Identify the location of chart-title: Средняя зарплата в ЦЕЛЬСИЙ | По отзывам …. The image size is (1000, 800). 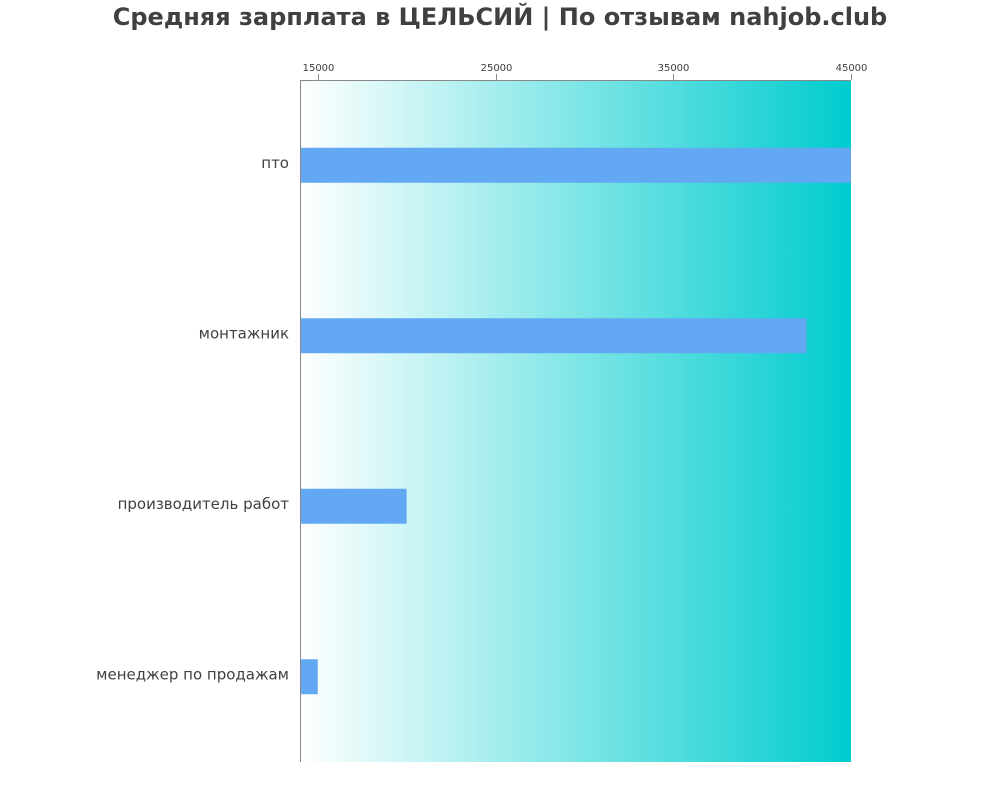
(500, 17).